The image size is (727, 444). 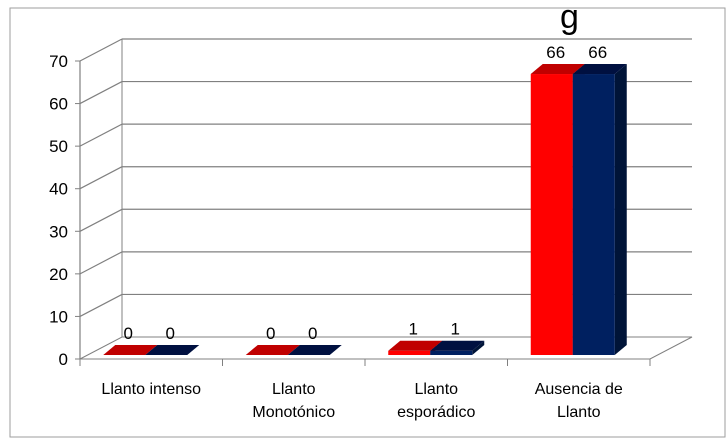 I want to click on clipped-title-fragment: g, so click(x=569, y=18).